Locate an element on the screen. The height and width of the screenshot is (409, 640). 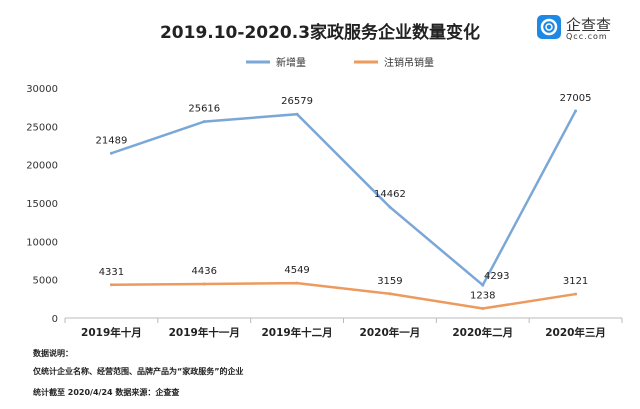
data-label: 3121 is located at coordinates (575, 281).